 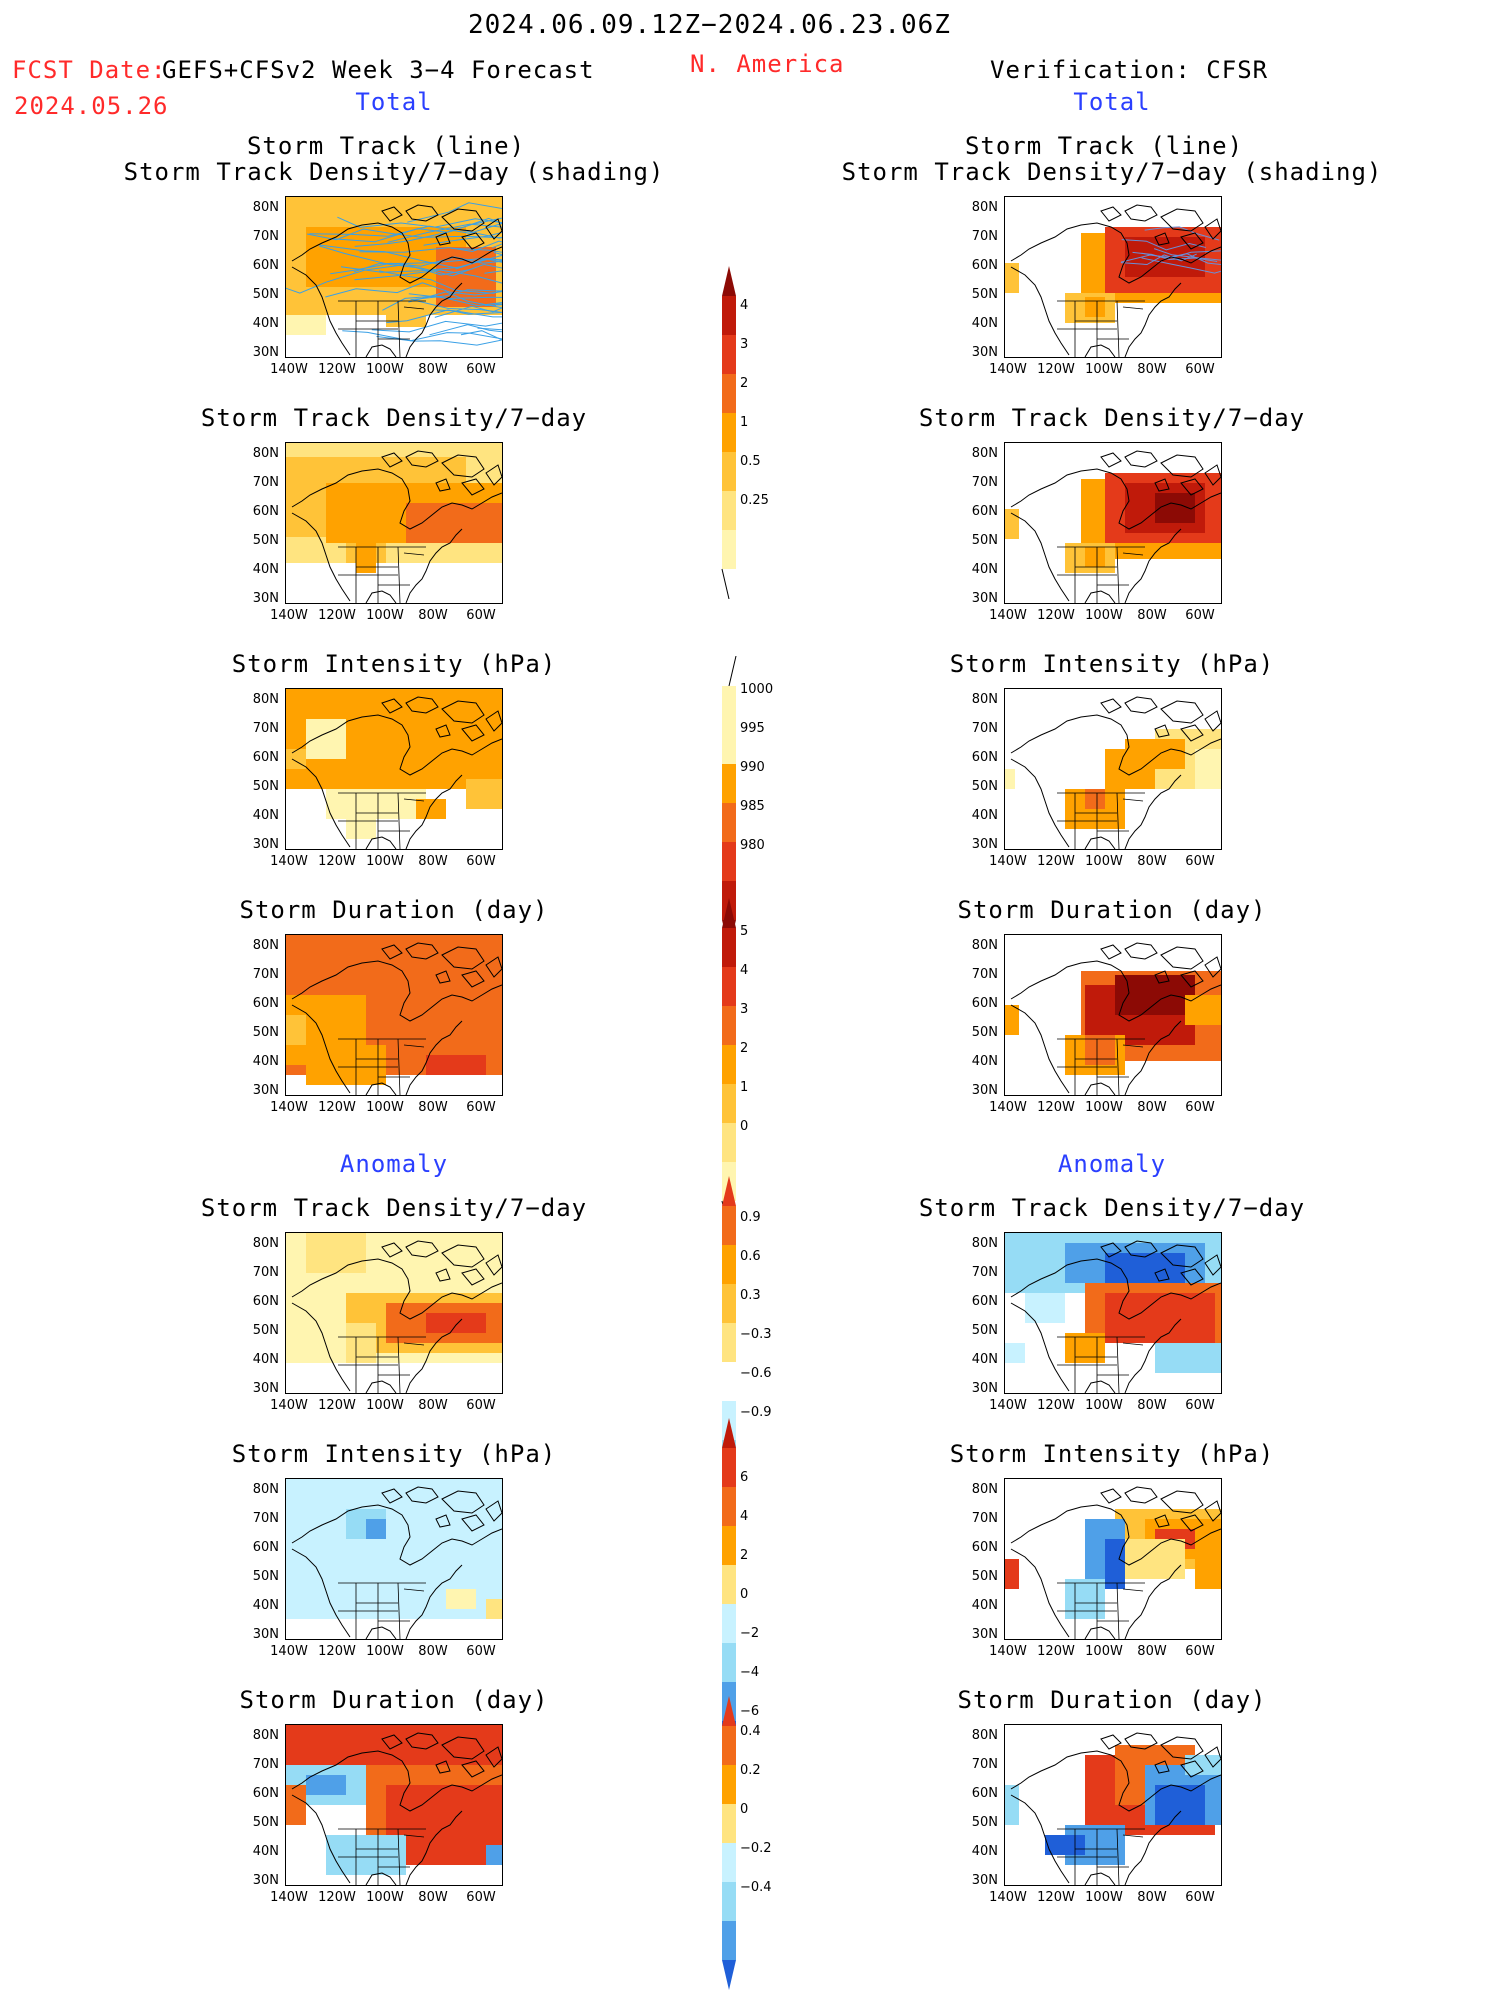 What do you see at coordinates (1111, 102) in the screenshot?
I see `section-total-right: Total` at bounding box center [1111, 102].